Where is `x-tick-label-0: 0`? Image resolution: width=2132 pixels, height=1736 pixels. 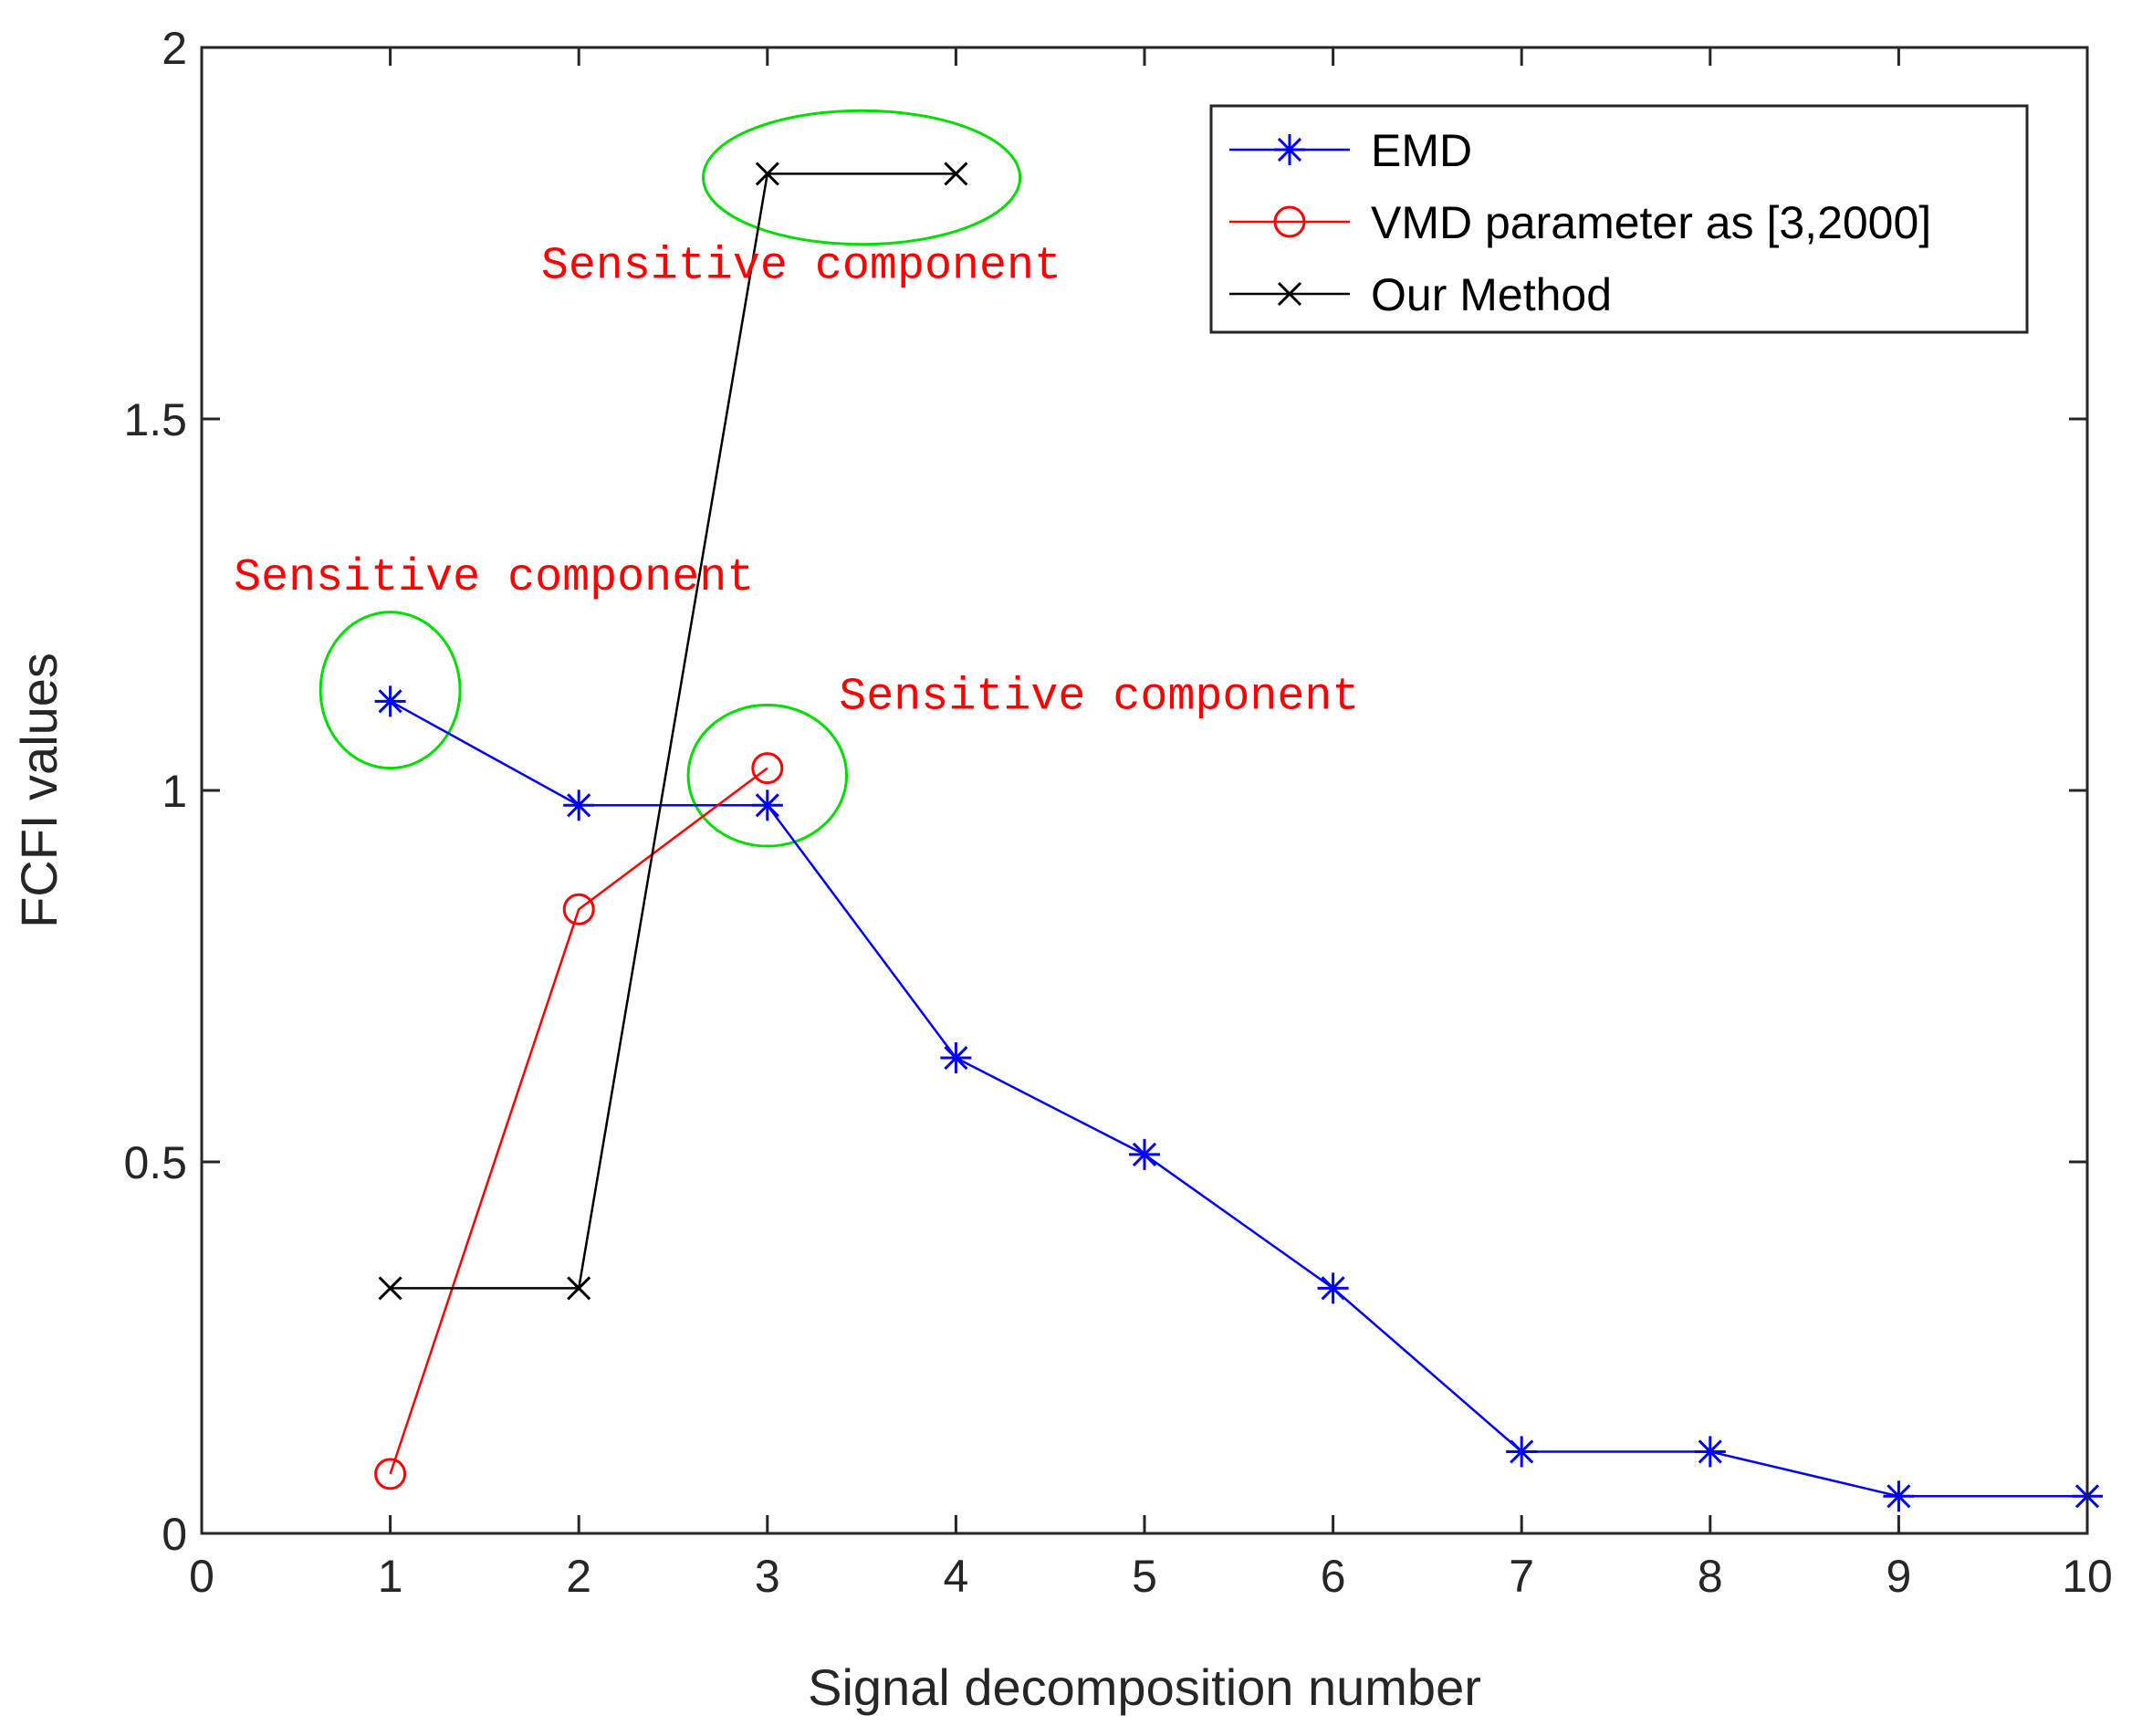 x-tick-label-0: 0 is located at coordinates (201, 1576).